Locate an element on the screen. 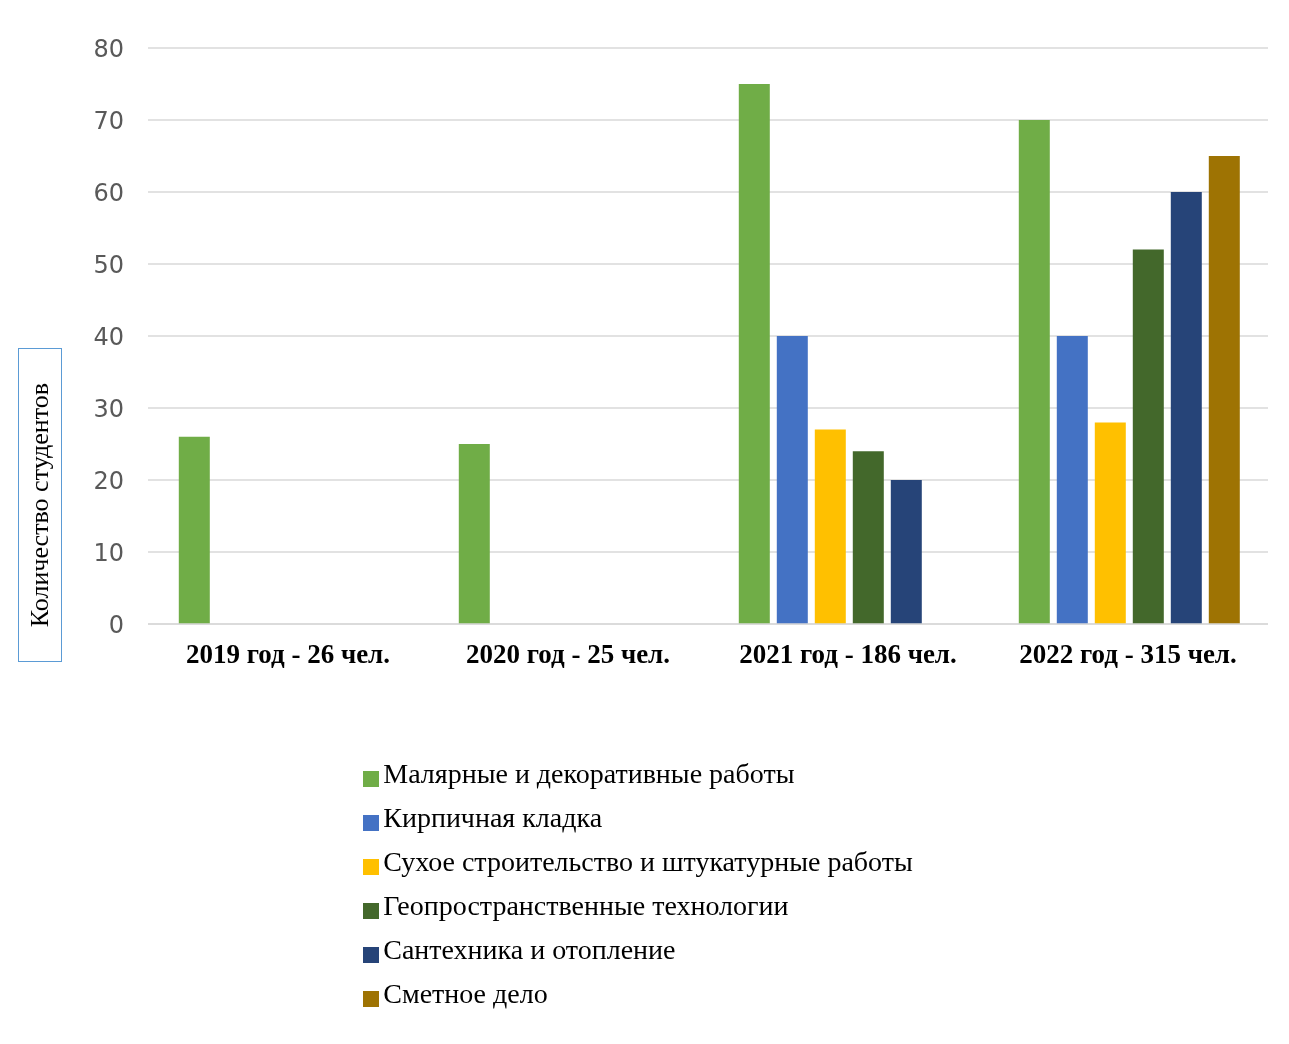  y-tick-label: 60 is located at coordinates (108, 192).